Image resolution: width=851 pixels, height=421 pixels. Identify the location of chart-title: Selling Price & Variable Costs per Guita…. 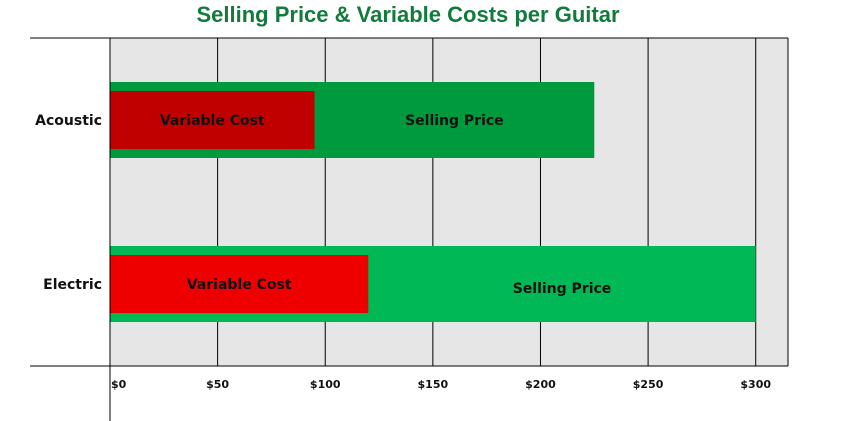
(408, 14).